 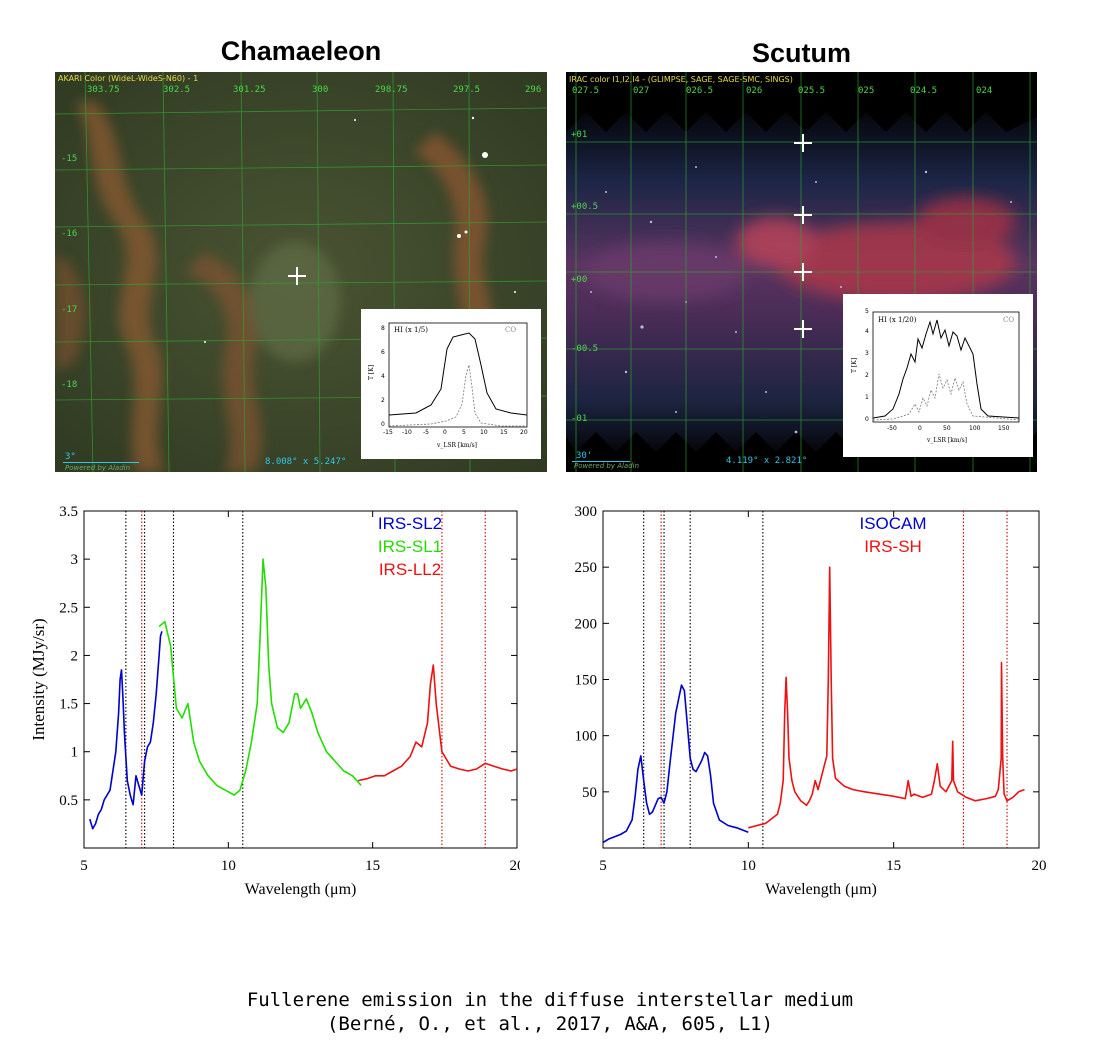 What do you see at coordinates (867, 419) in the screenshot?
I see `inset-y-tick: 0` at bounding box center [867, 419].